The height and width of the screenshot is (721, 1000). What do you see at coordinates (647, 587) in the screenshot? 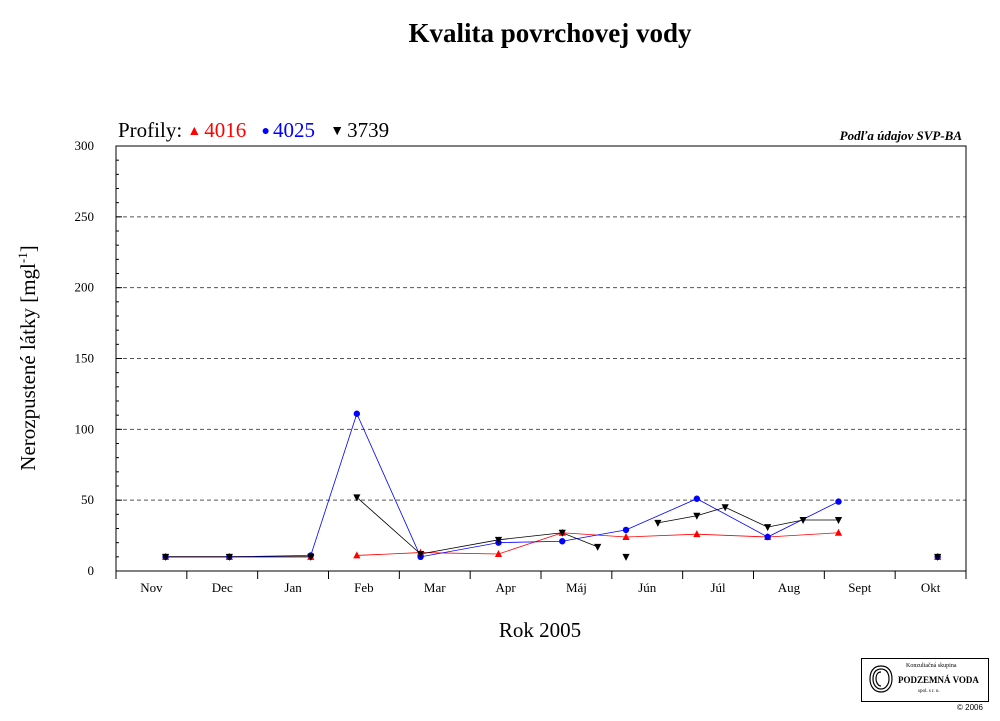
I see `x-tick-label: Jún` at bounding box center [647, 587].